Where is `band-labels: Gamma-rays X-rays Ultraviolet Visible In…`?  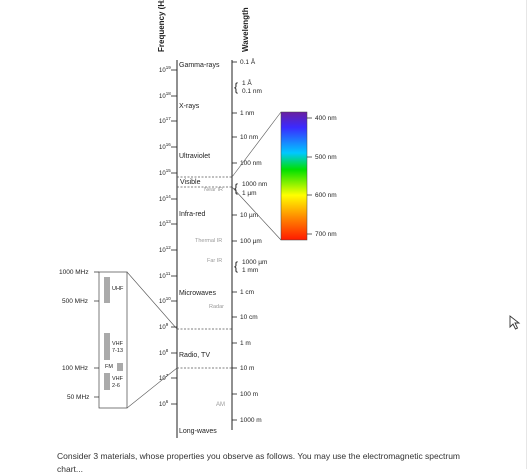
band-labels: Gamma-rays X-rays Ultraviolet Visible In… is located at coordinates (199, 248).